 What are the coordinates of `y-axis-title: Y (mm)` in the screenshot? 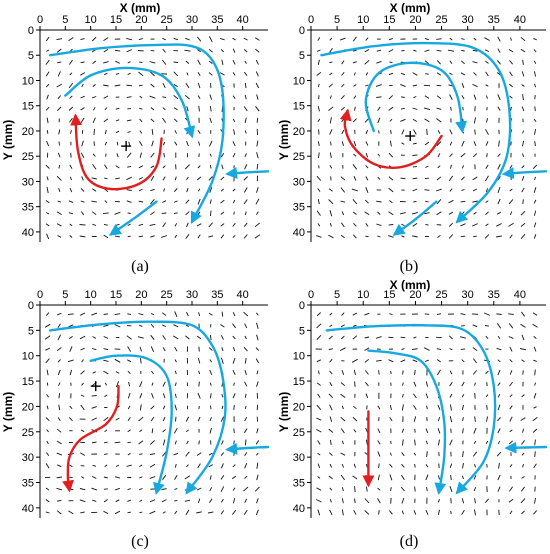 It's located at (284, 140).